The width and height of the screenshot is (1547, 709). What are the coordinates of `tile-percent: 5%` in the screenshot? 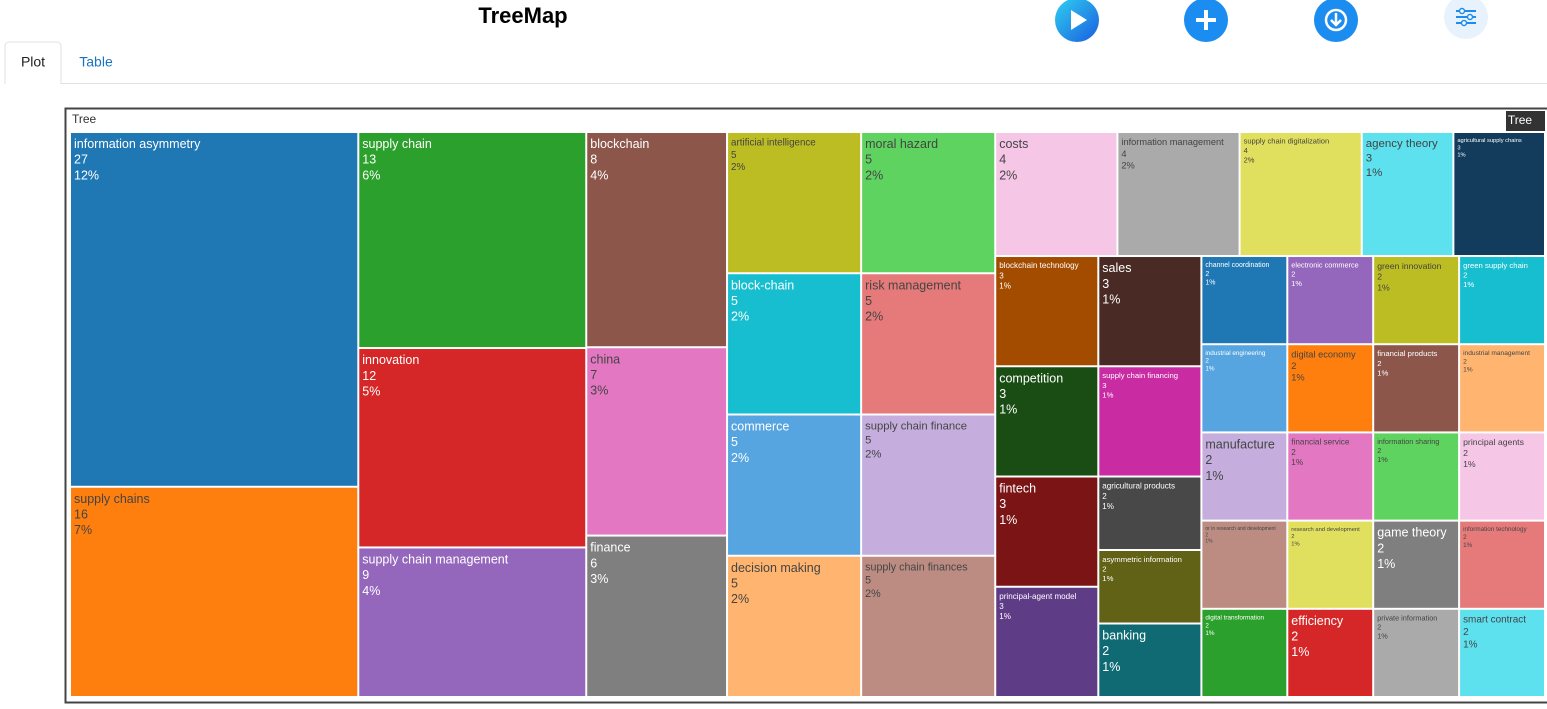 It's located at (371, 391).